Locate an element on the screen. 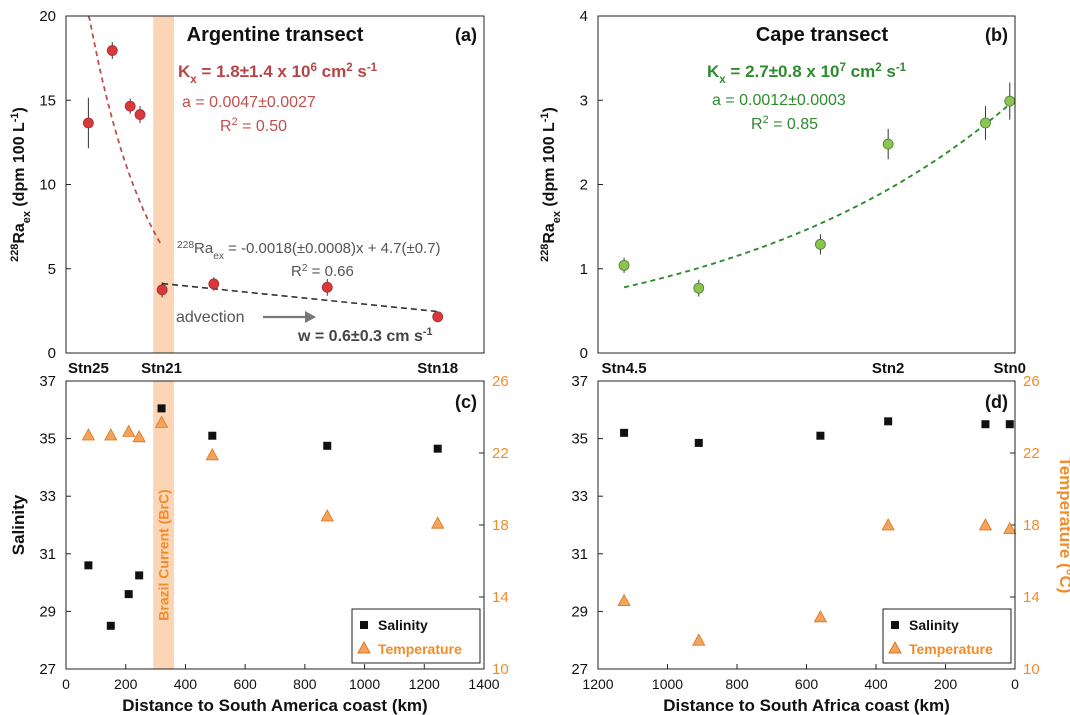 This screenshot has height=715, width=1070. panel-label-b: (b) is located at coordinates (996, 35).